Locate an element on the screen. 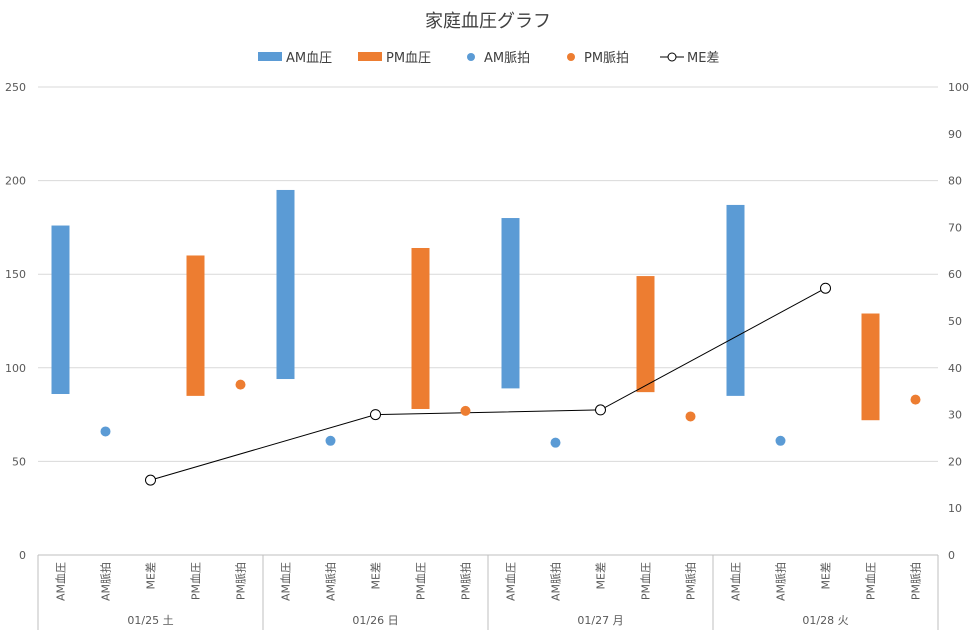 This screenshot has width=976, height=641. right-tick-label: 50 is located at coordinates (955, 321).